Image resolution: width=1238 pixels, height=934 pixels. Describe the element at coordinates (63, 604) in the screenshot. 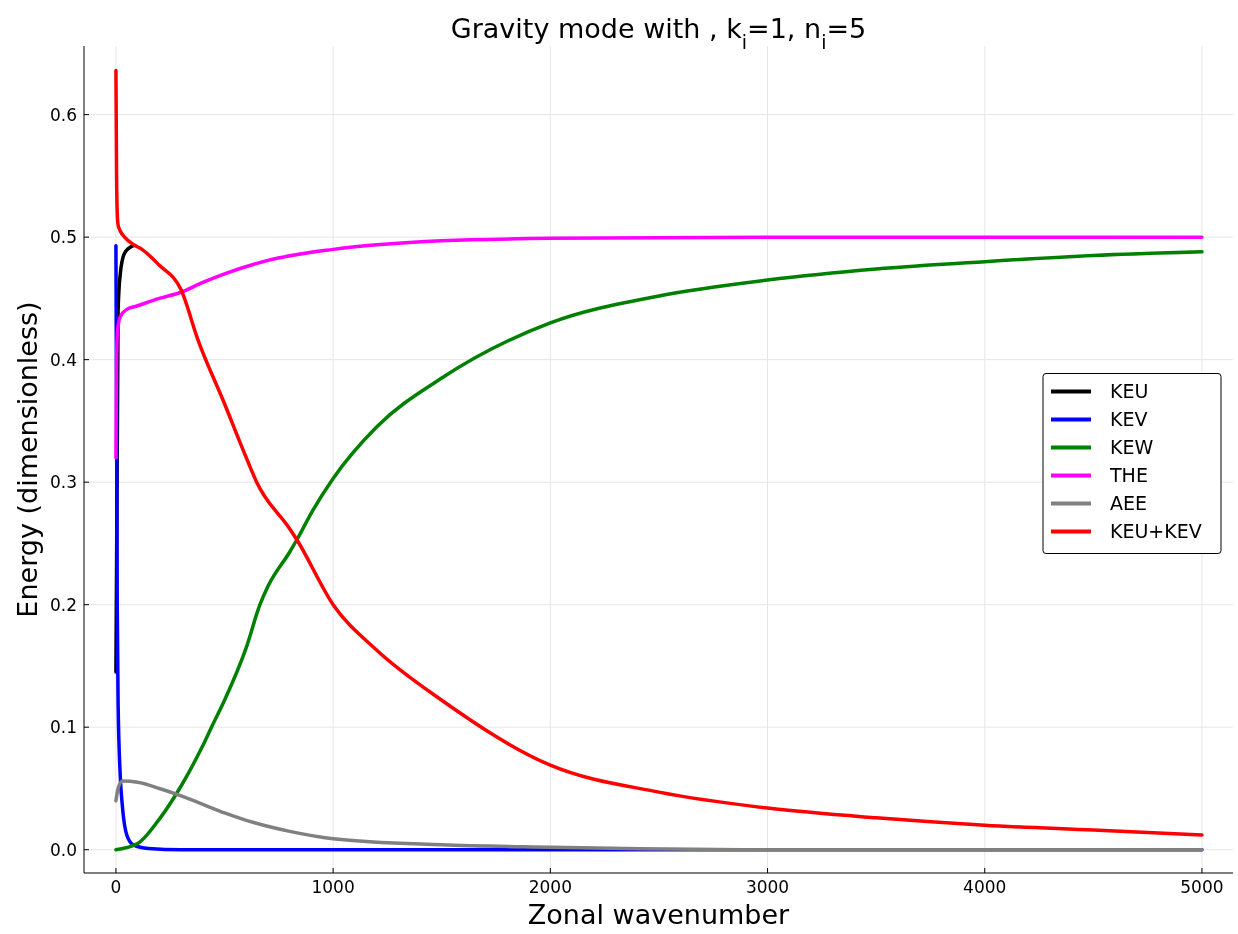

I see `y-tick-label: 0.2` at that location.